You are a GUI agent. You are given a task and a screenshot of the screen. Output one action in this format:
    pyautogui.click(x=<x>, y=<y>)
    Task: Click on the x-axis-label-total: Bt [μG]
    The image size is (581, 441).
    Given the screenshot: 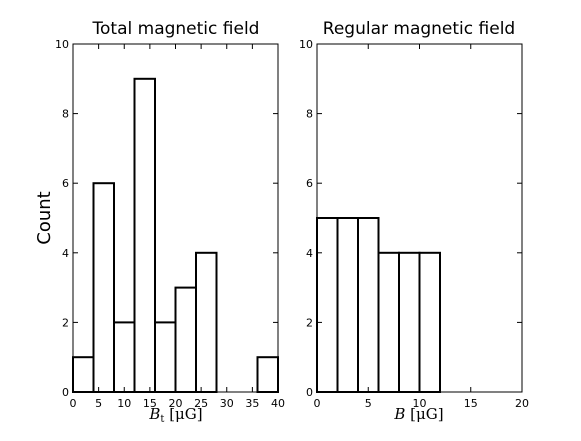 What is the action you would take?
    pyautogui.click(x=175, y=415)
    